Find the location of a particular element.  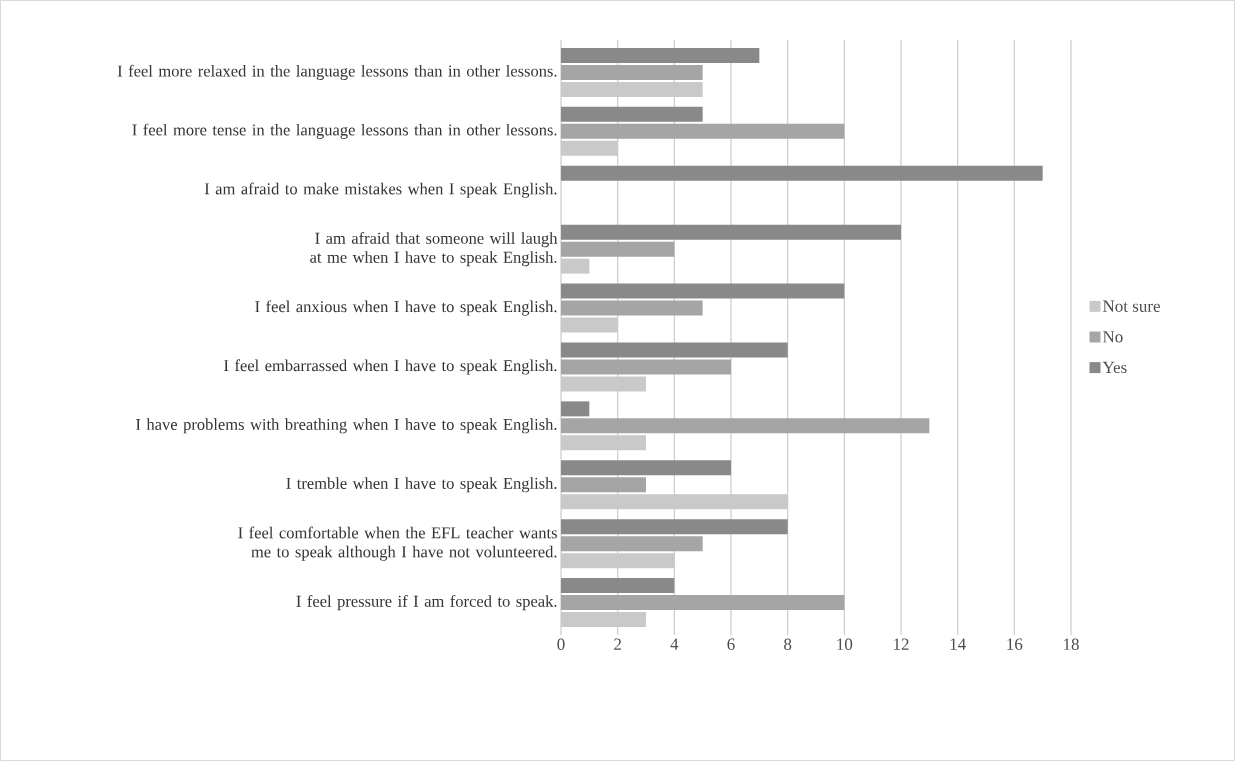

y-tick-label: I feel more relaxed in the language lessons than in other lessons. is located at coordinates (337, 72).